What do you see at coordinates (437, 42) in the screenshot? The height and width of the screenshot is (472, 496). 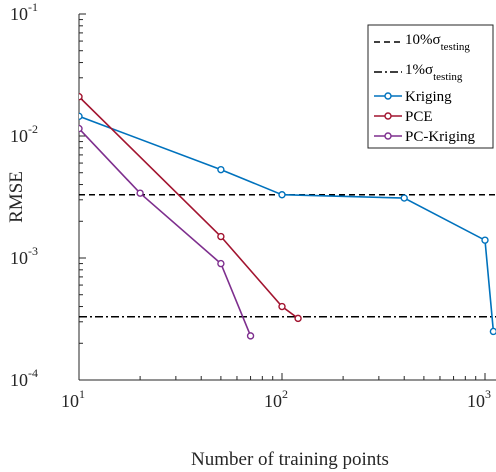 I see `legend-label: 10%σtesting` at bounding box center [437, 42].